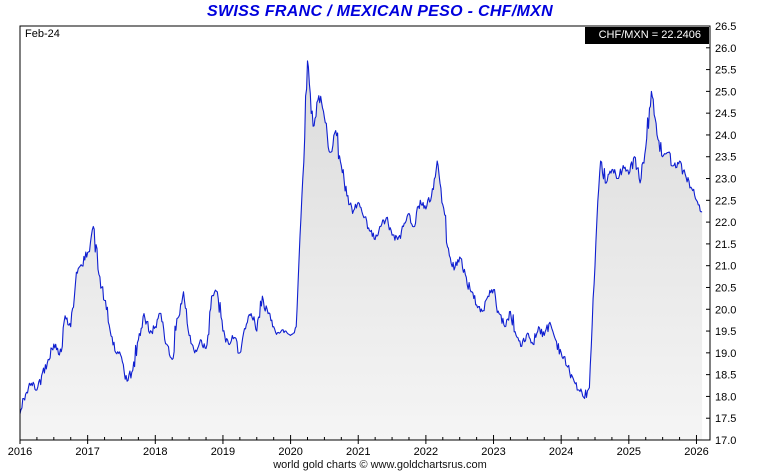  What do you see at coordinates (725, 354) in the screenshot?
I see `svg-text: 19.0` at bounding box center [725, 354].